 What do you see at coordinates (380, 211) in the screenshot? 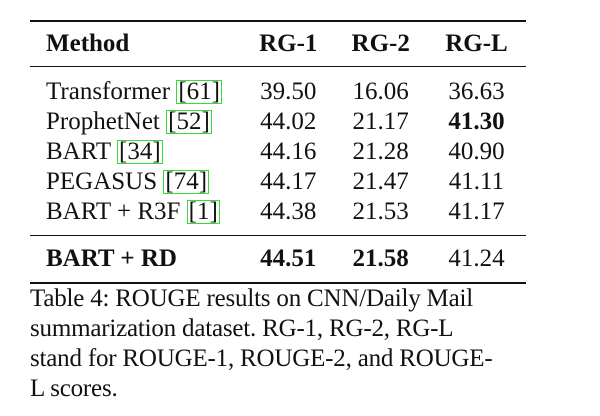
I see `rg2-value: 21.53` at bounding box center [380, 211].